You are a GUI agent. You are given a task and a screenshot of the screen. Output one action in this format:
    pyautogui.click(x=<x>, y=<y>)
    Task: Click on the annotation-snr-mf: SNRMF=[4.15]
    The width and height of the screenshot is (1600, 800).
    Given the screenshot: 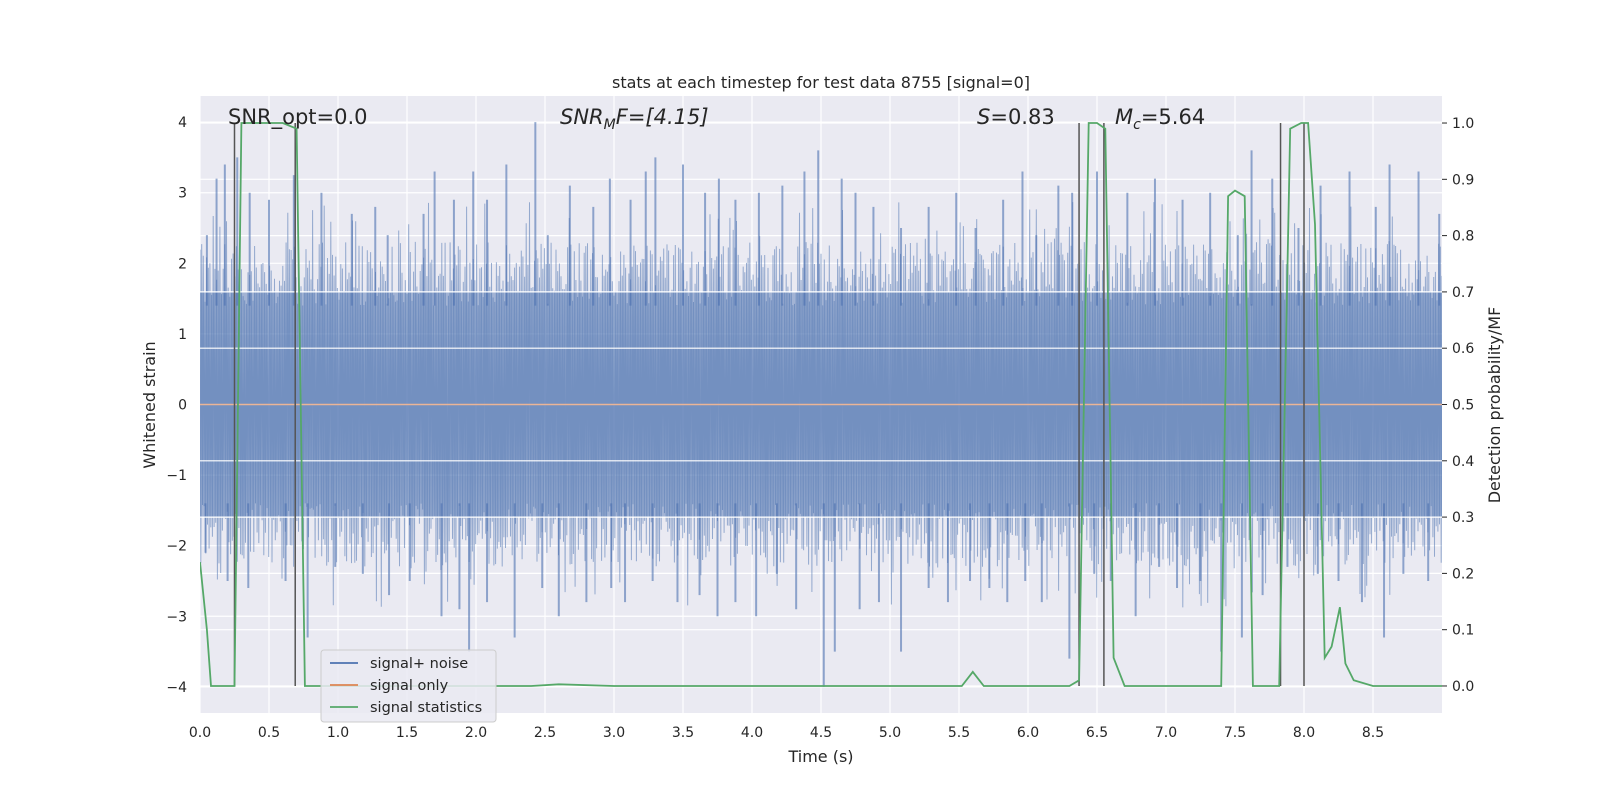 What is the action you would take?
    pyautogui.click(x=634, y=119)
    